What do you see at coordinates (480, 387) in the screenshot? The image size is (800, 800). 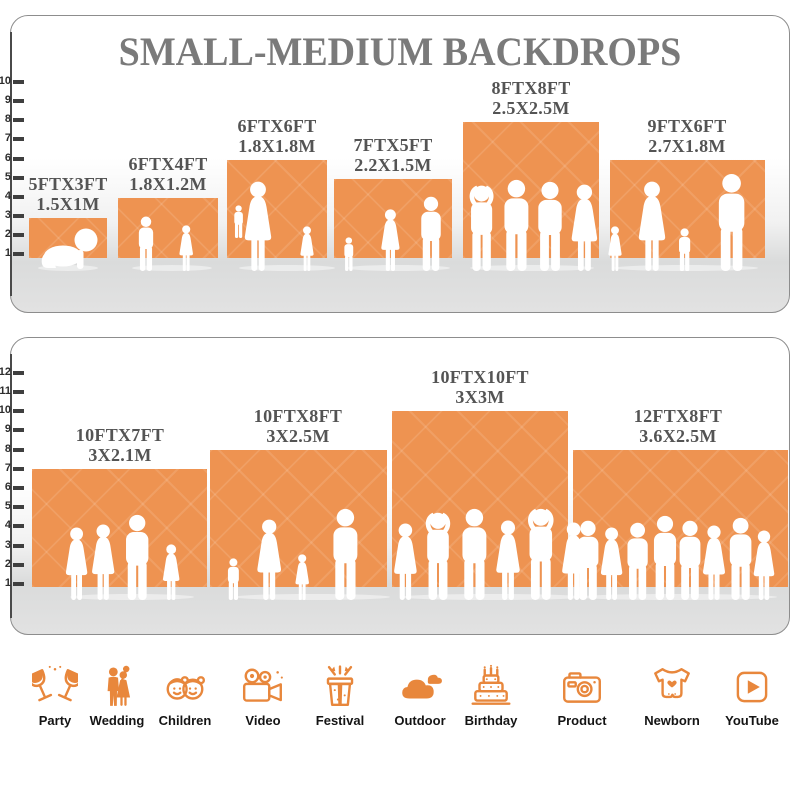 I see `backdrop-size-label: 10FTX10FT 3X3M` at bounding box center [480, 387].